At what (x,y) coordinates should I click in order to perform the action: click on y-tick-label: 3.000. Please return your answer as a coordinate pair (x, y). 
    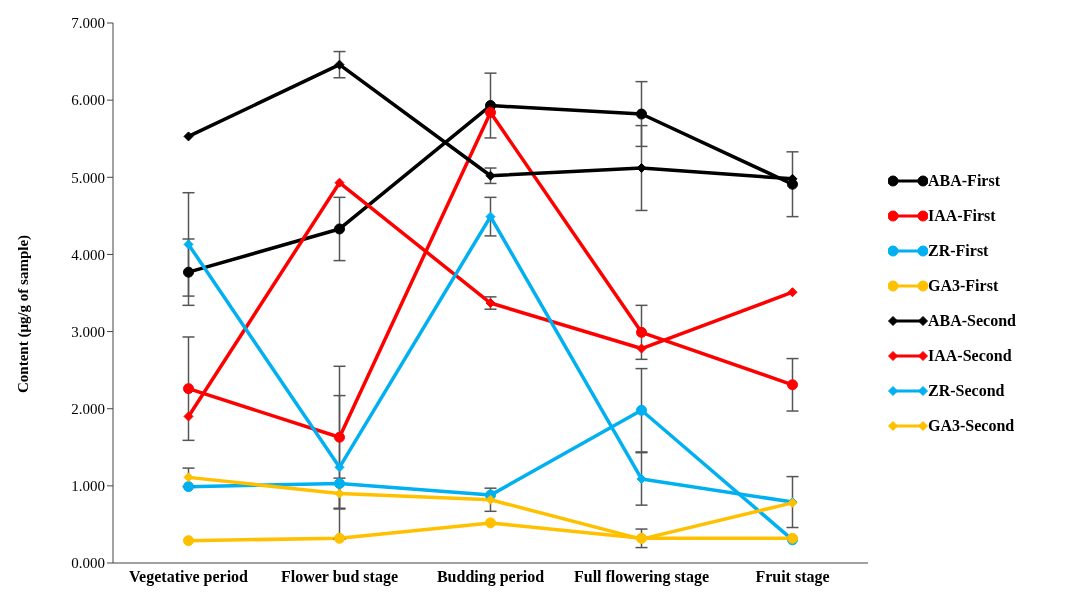
    Looking at the image, I should click on (88, 331).